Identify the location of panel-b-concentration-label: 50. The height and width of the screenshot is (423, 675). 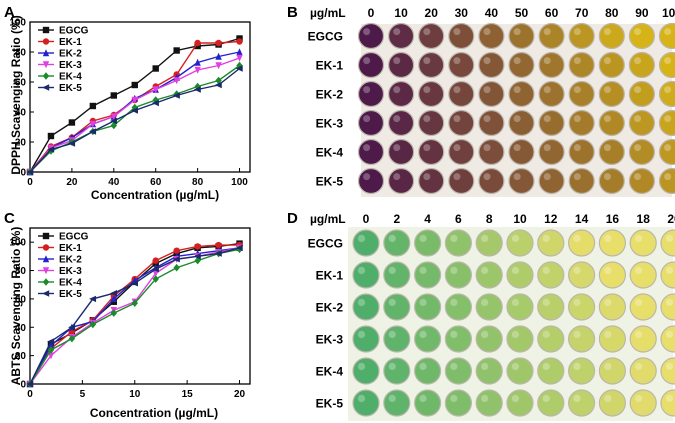
(522, 13).